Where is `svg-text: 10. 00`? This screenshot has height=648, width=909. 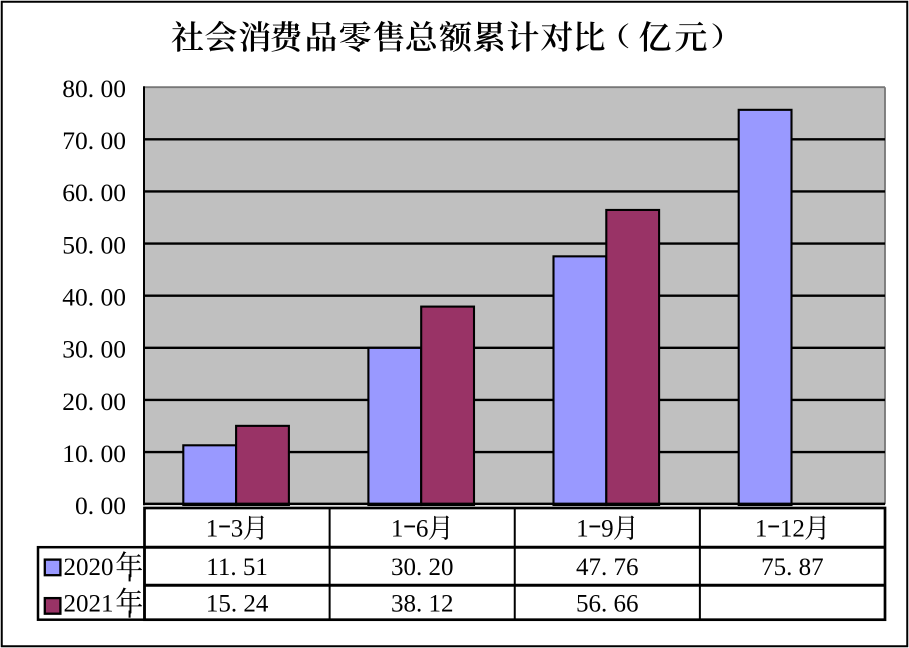
svg-text: 10. 00 is located at coordinates (94, 453).